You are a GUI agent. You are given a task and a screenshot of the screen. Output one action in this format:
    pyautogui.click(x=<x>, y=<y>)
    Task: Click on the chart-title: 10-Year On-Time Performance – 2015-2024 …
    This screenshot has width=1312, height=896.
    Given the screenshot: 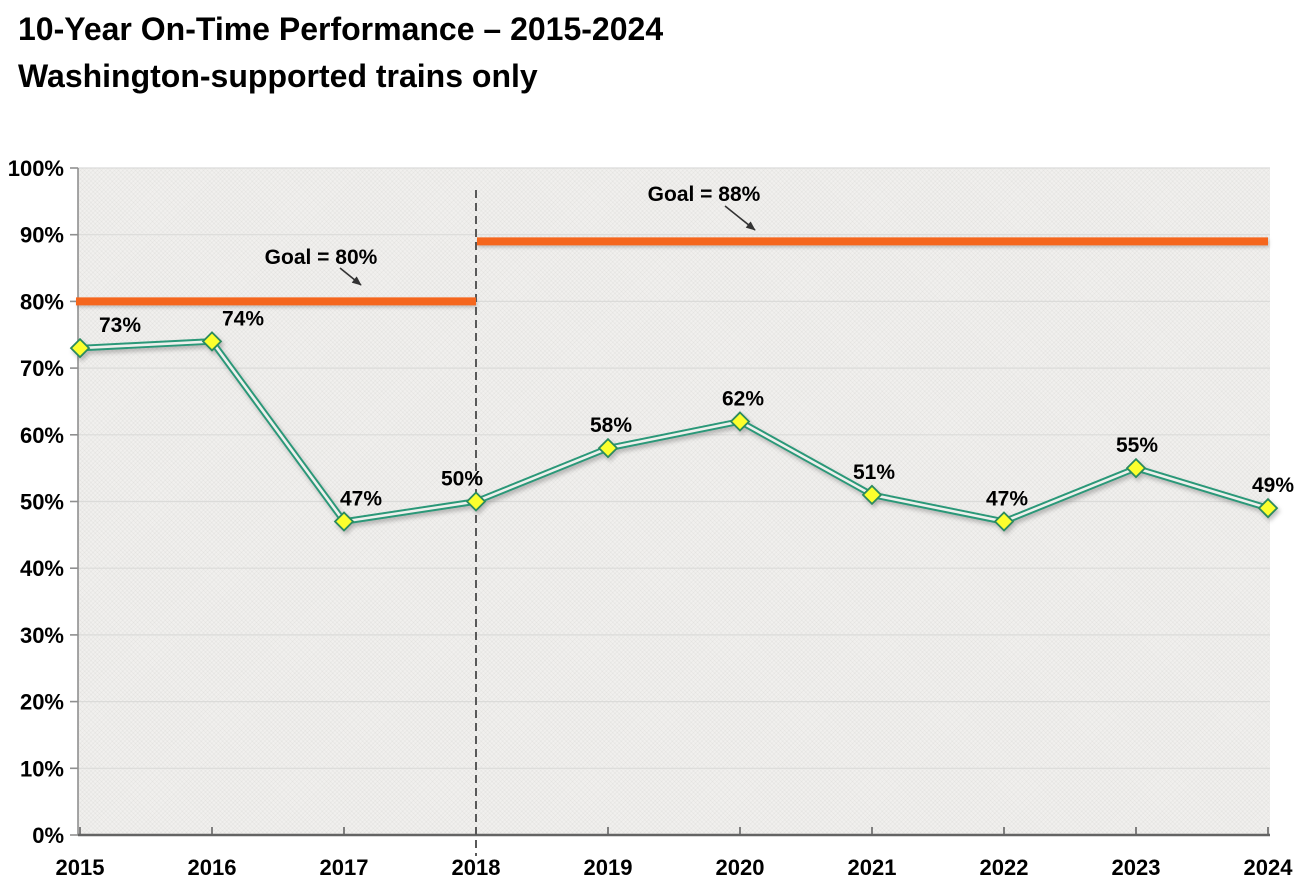 What is the action you would take?
    pyautogui.click(x=340, y=53)
    